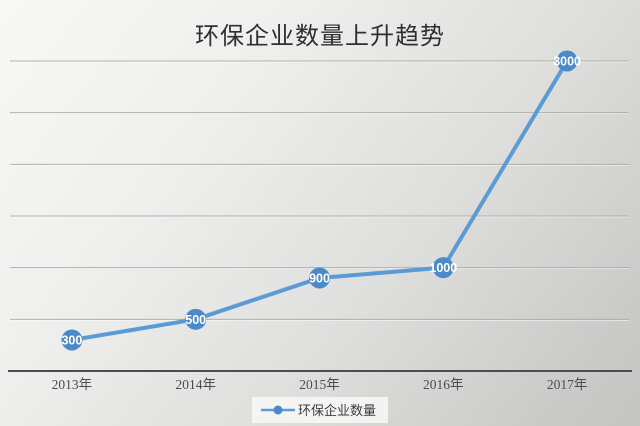 Image resolution: width=640 pixels, height=426 pixels. I want to click on x-axis-label: 2017年, so click(567, 384).